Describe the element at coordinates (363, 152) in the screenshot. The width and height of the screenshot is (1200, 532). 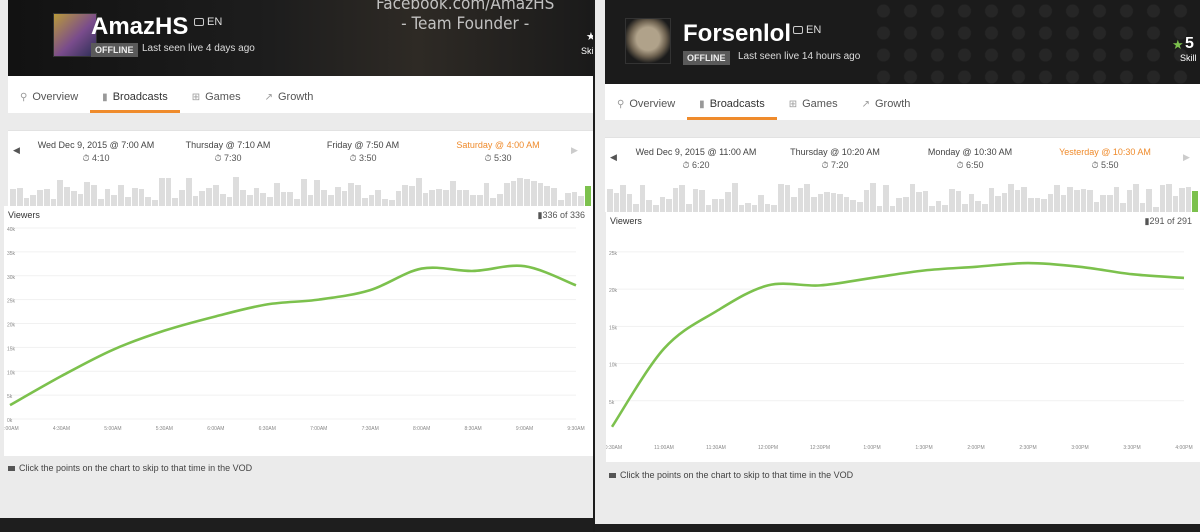
I see `broadcast-item: Friday @ 7:50 AM ⏱ 3:50` at that location.